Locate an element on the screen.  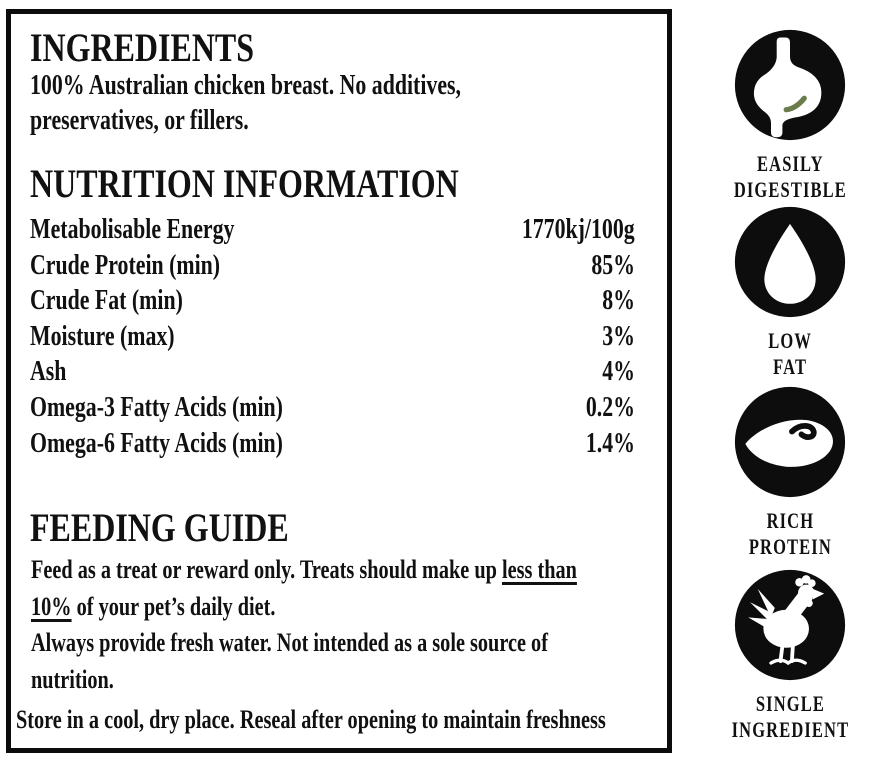
feeding-text-segment: of your pet’s daily diet. is located at coordinates (173, 606).